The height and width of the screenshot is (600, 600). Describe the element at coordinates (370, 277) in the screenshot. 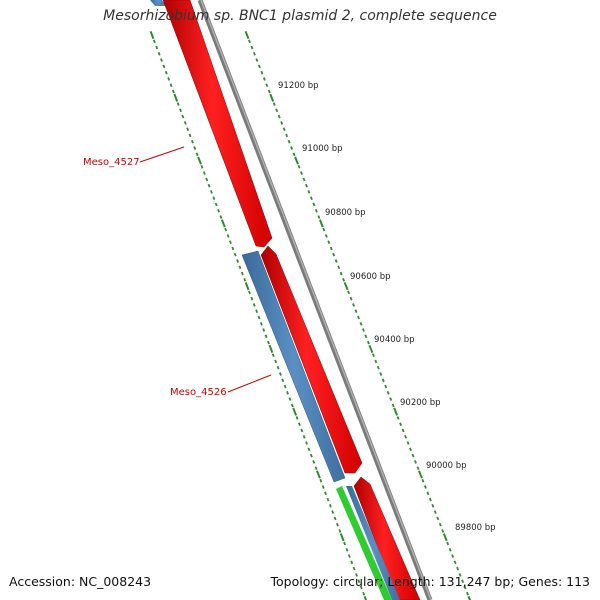

I see `tick-label: 90600 bp` at that location.